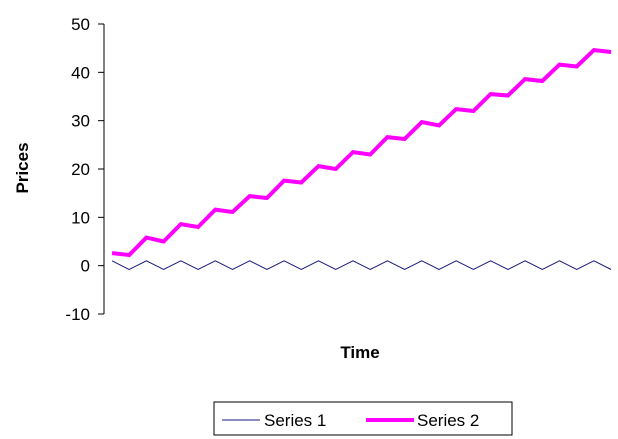  I want to click on y-tick-labels: -10 0 10 20 30 40 50, so click(77, 169).